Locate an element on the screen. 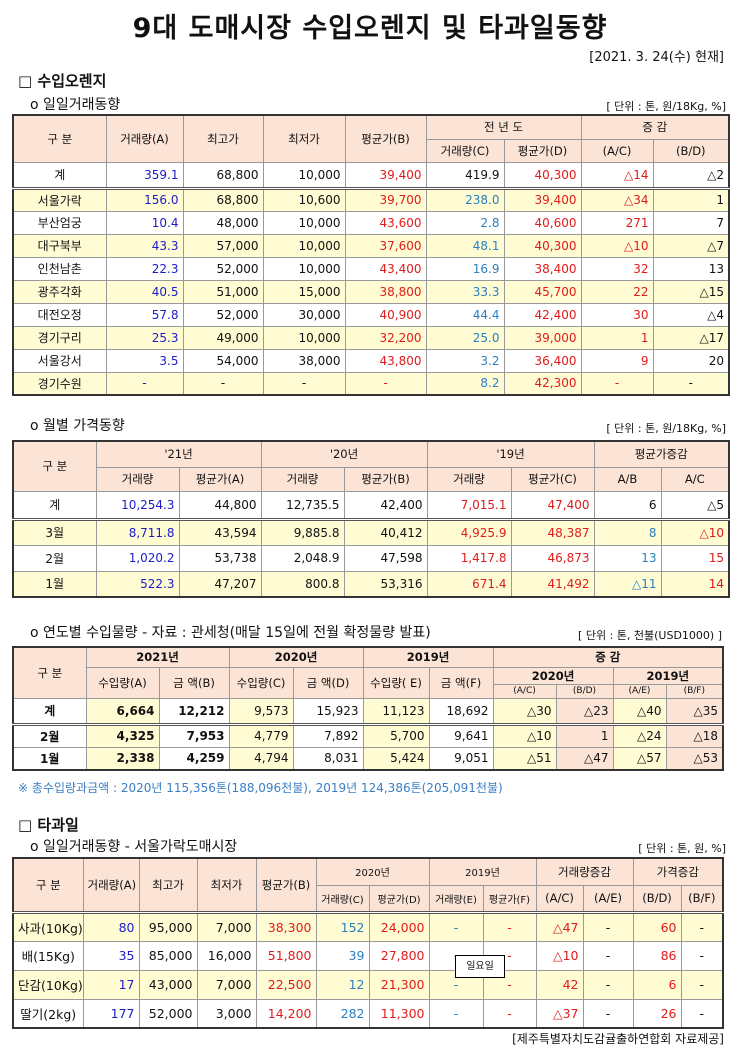 This screenshot has height=1051, width=740. row-label: 2월 is located at coordinates (49, 735).